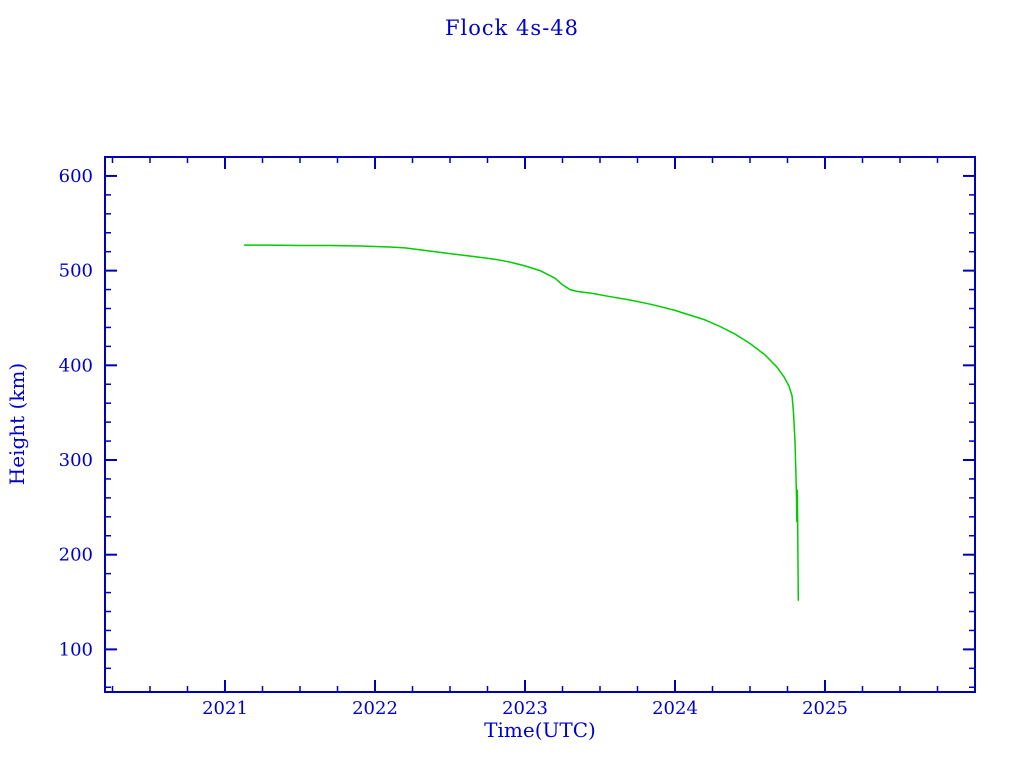  I want to click on x-tick-label: 2022, so click(375, 708).